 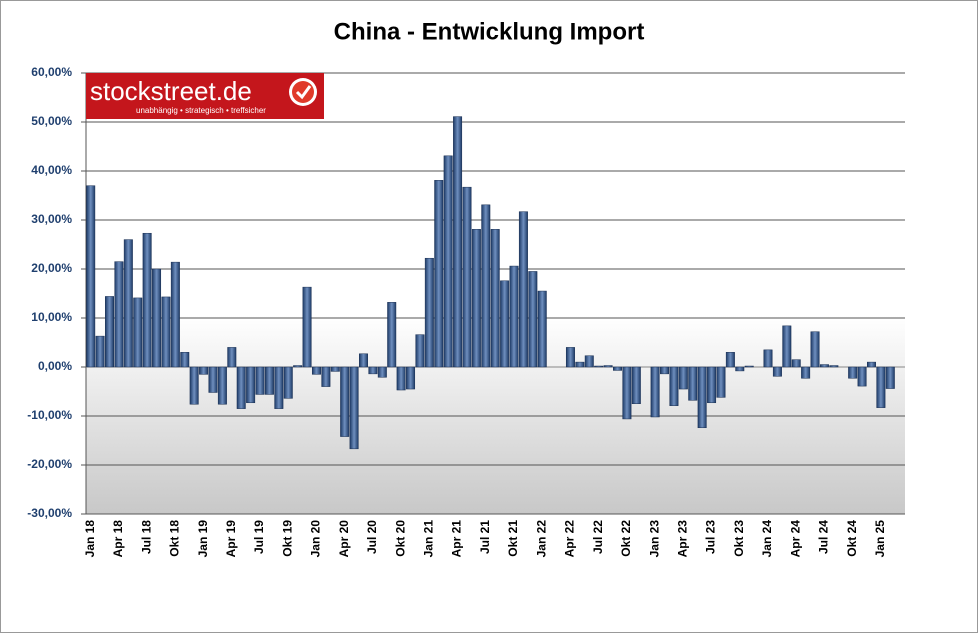 What do you see at coordinates (49, 415) in the screenshot?
I see `y-tick-label: -10,00%` at bounding box center [49, 415].